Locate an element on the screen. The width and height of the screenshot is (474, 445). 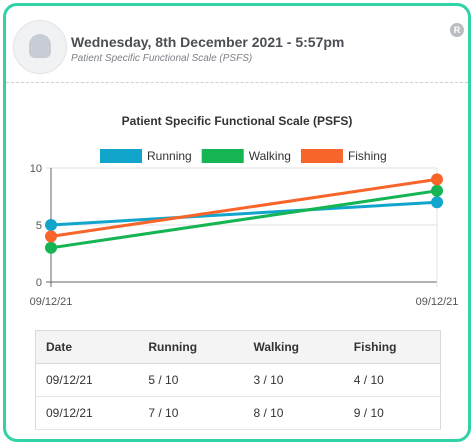
column-header: Walking is located at coordinates (293, 347).